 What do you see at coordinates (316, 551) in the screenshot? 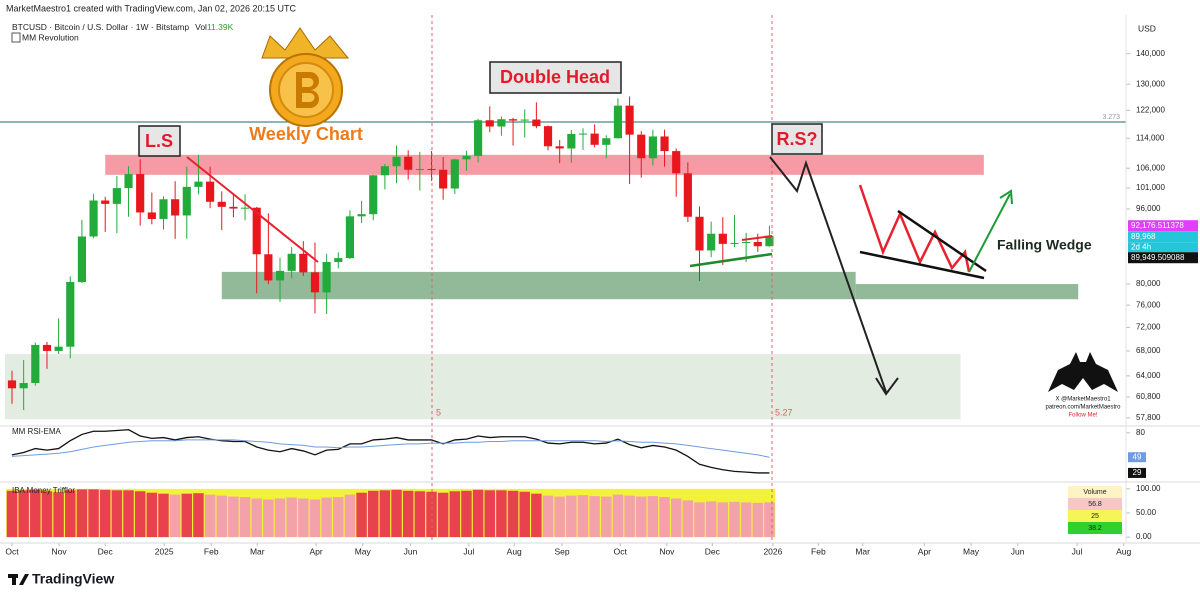
I see `x-tick-label: Apr` at bounding box center [316, 551].